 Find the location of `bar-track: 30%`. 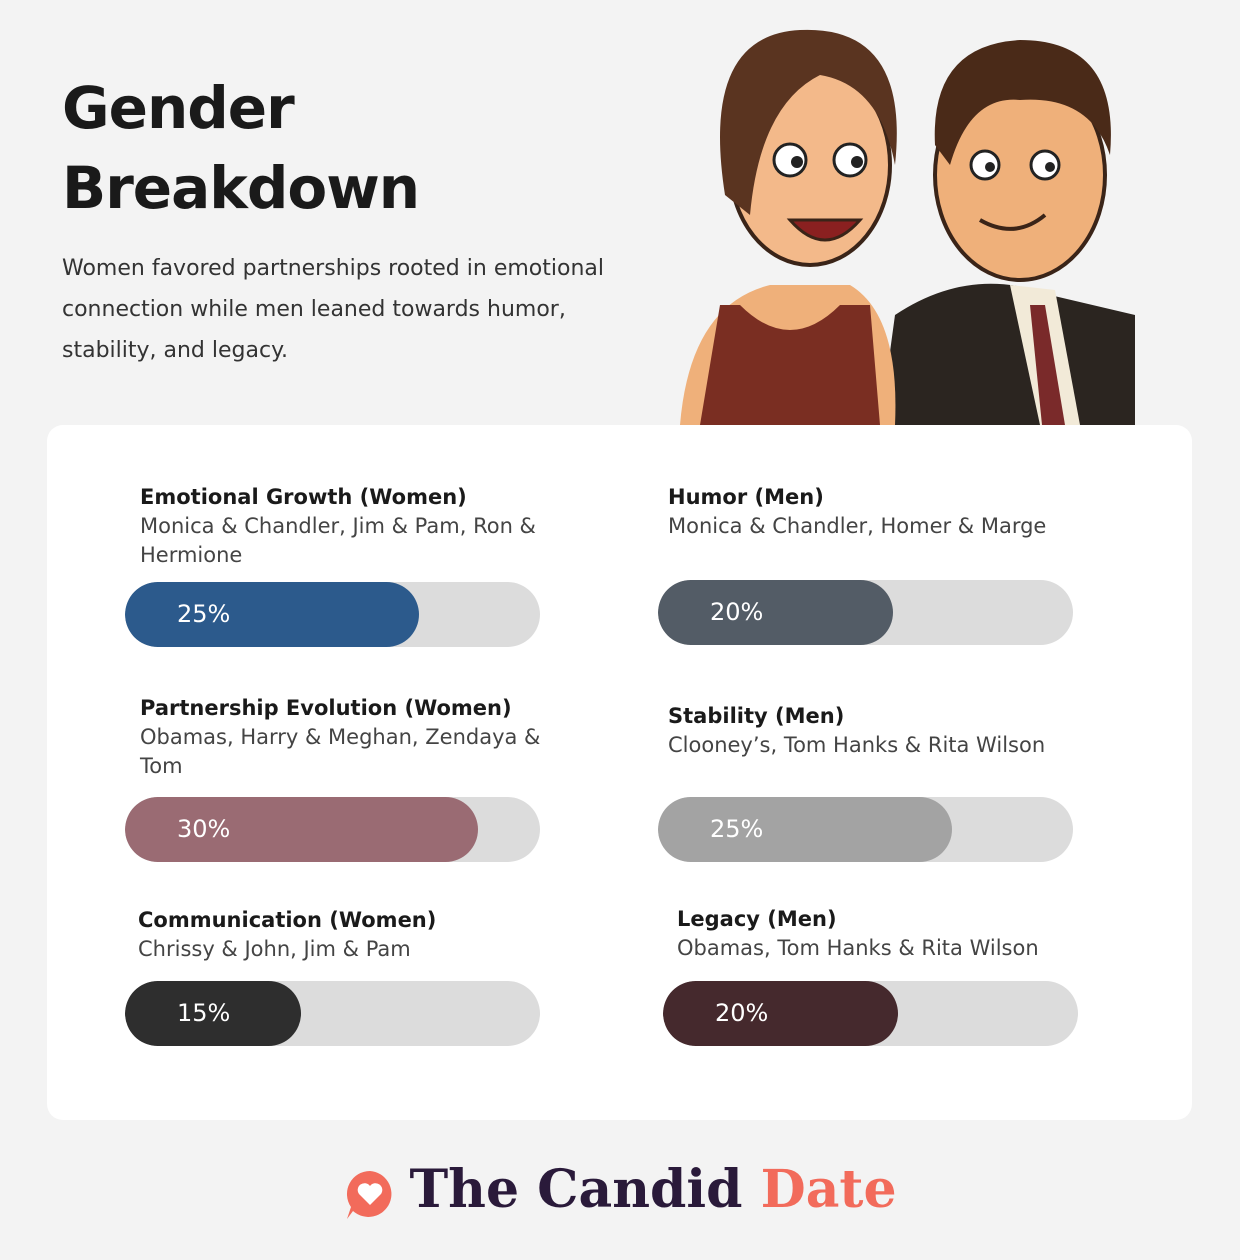

bar-track: 30% is located at coordinates (332, 829).